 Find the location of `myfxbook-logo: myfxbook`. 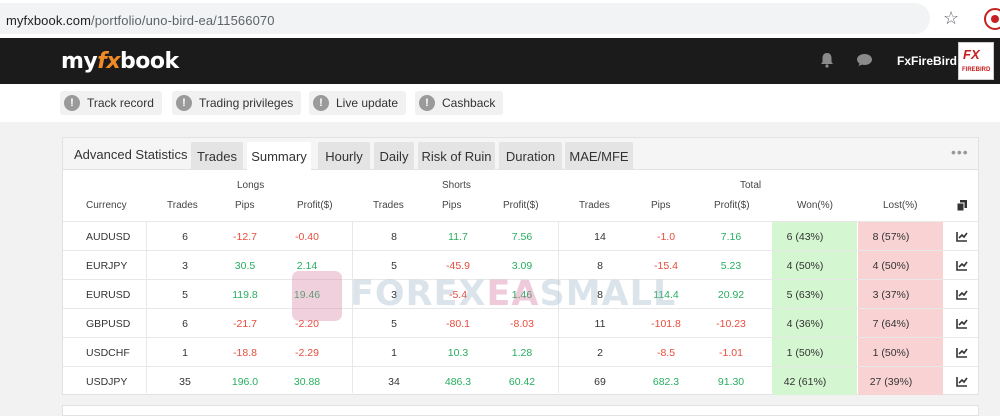

myfxbook-logo: myfxbook is located at coordinates (120, 61).